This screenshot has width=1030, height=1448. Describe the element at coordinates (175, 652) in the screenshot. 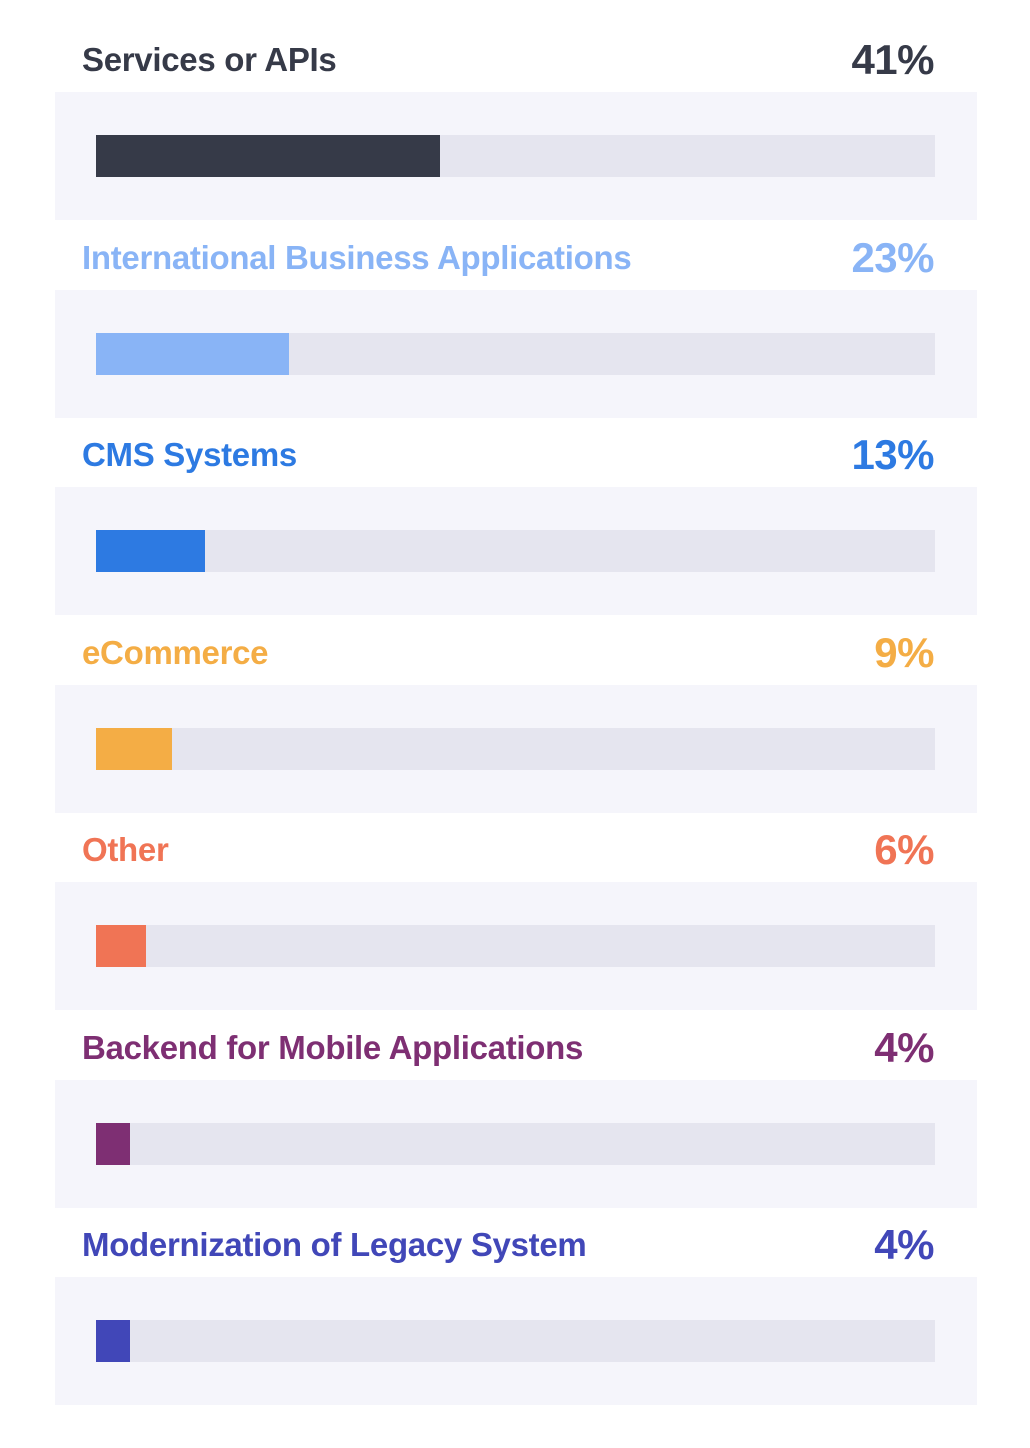

I see `category-label: eCommerce` at that location.